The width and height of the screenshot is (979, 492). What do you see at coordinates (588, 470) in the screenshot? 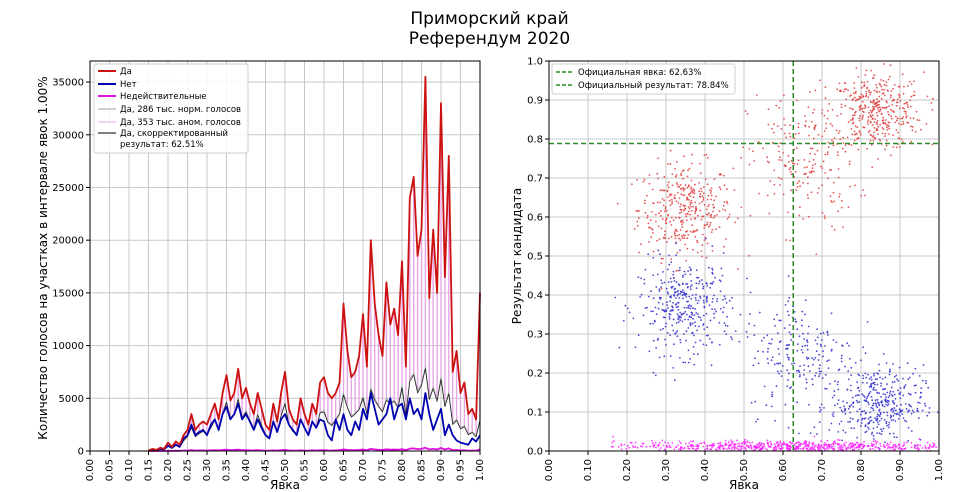
I see `right-x-tick-label: 0.10` at bounding box center [588, 470].